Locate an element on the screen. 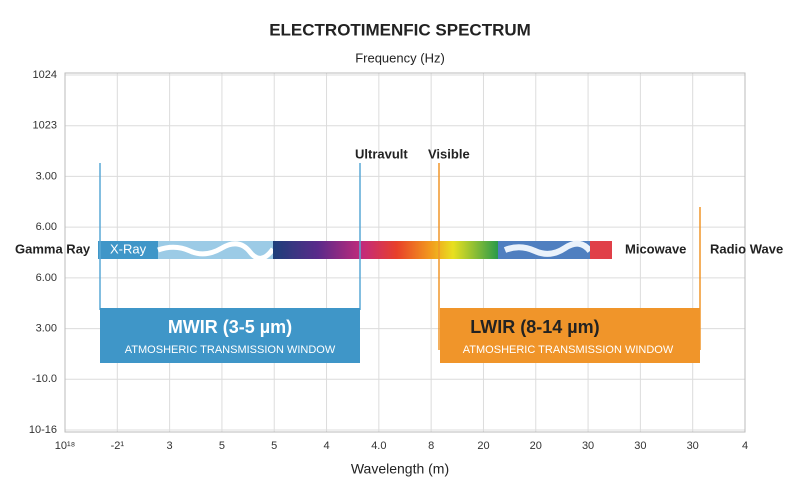 The height and width of the screenshot is (500, 800). y-tick-label: 1023 is located at coordinates (45, 126).